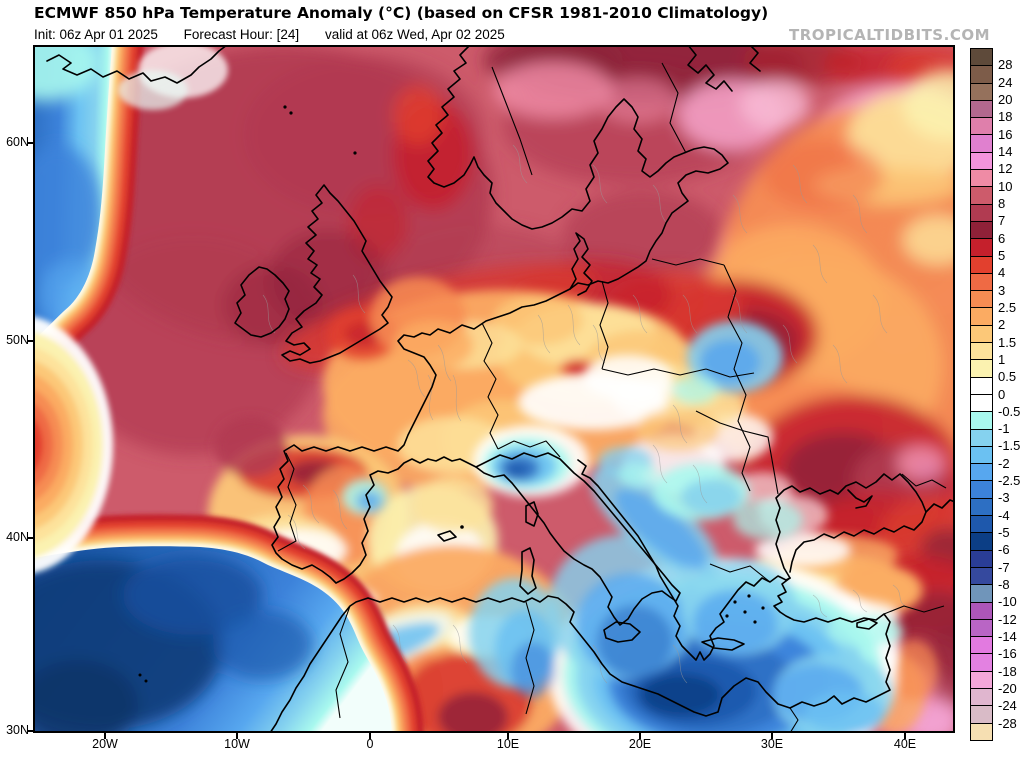 The height and width of the screenshot is (757, 1024). Describe the element at coordinates (96, 34) in the screenshot. I see `init-time: Init: 06z Apr 01 2025` at that location.